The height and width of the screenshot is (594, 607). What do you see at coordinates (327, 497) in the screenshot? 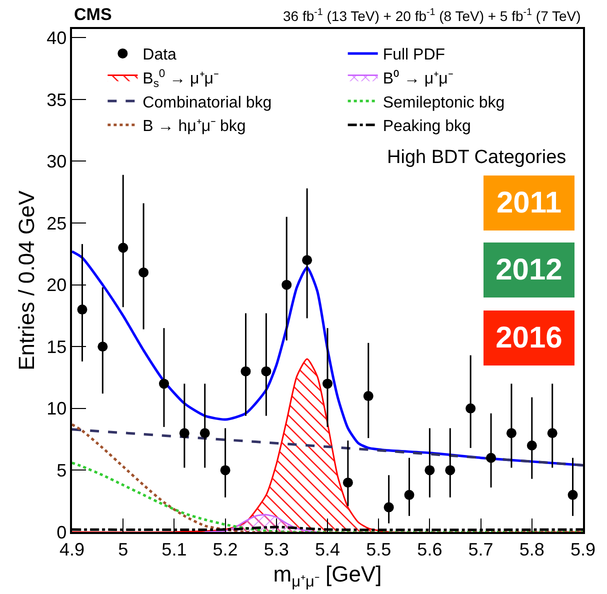
I see `line-series` at bounding box center [327, 497].